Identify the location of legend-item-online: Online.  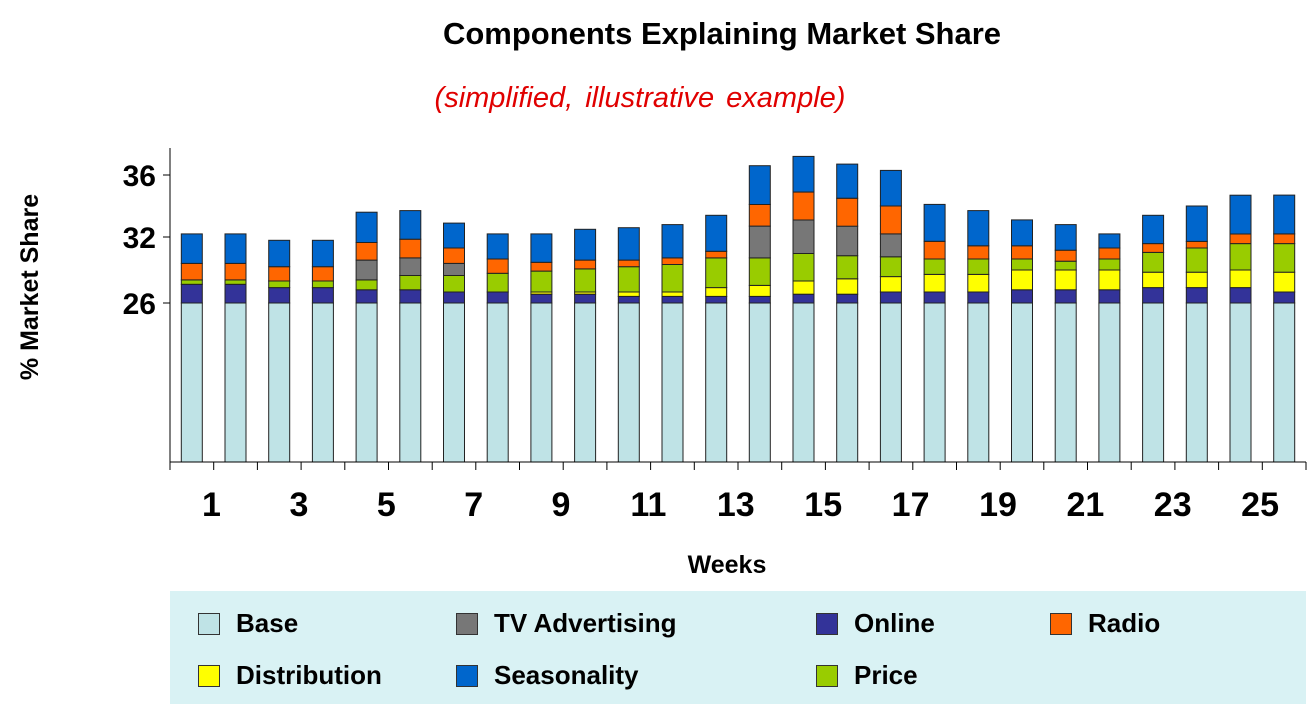
(875, 623).